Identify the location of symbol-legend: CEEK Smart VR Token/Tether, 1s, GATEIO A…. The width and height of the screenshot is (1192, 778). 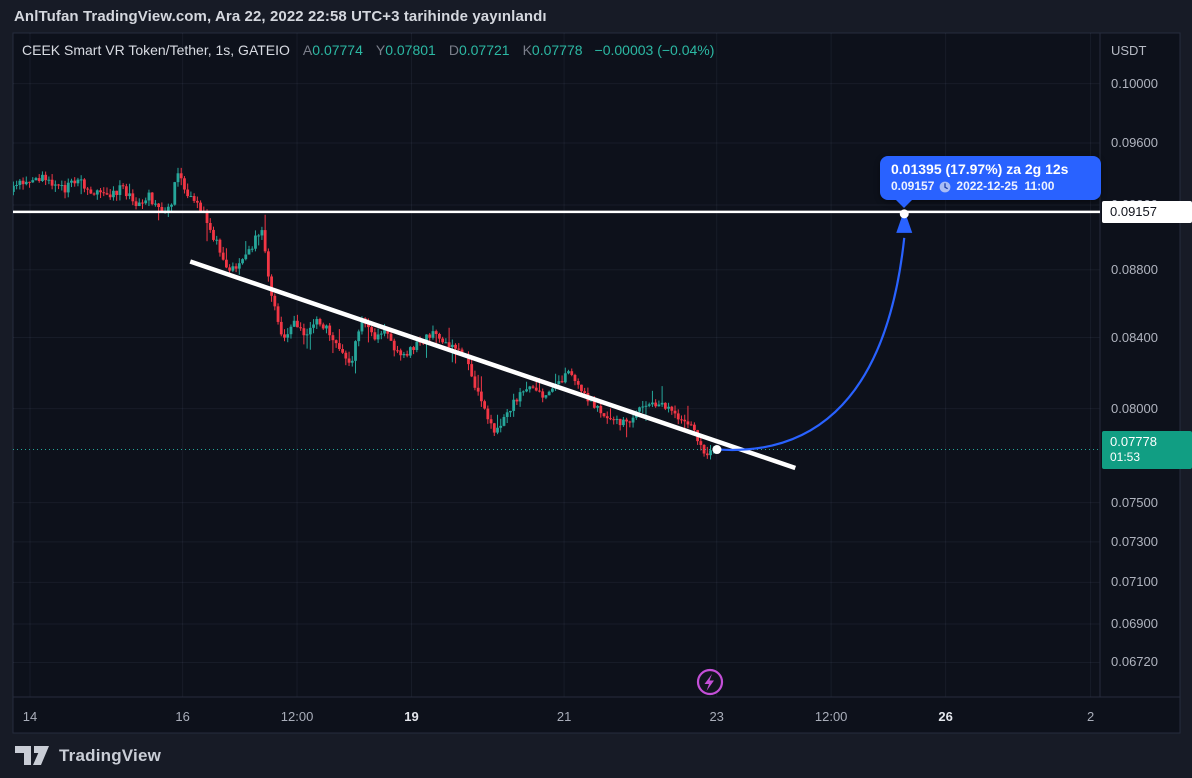
(368, 52).